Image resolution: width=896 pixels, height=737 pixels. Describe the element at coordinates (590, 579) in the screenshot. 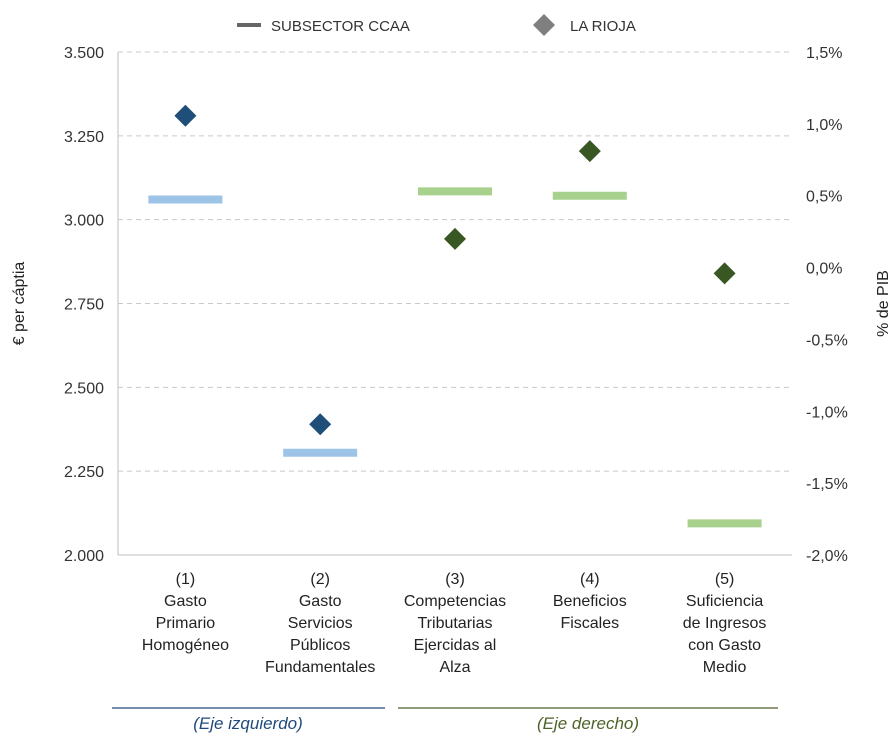

I see `category-label: (4)` at that location.